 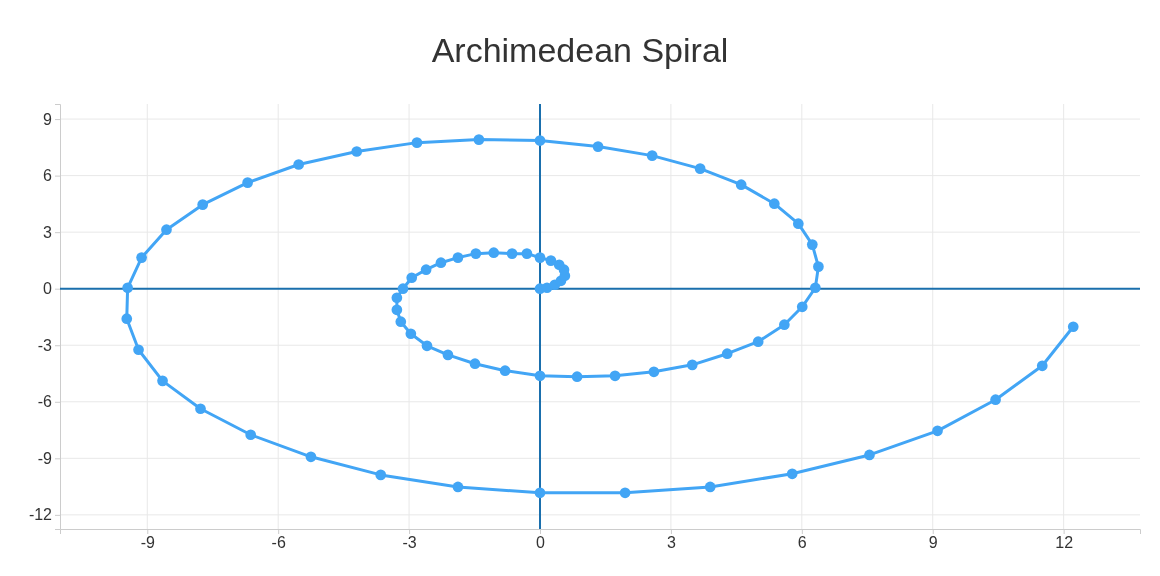 I want to click on y-tick-label: -3, so click(x=45, y=345).